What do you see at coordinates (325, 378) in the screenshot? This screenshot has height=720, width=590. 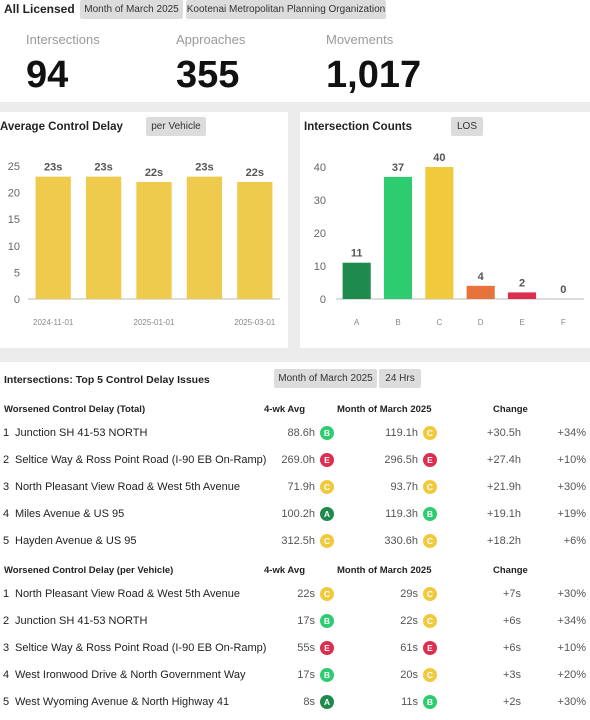 I see `issues-month-filter: Month of March 2025` at bounding box center [325, 378].